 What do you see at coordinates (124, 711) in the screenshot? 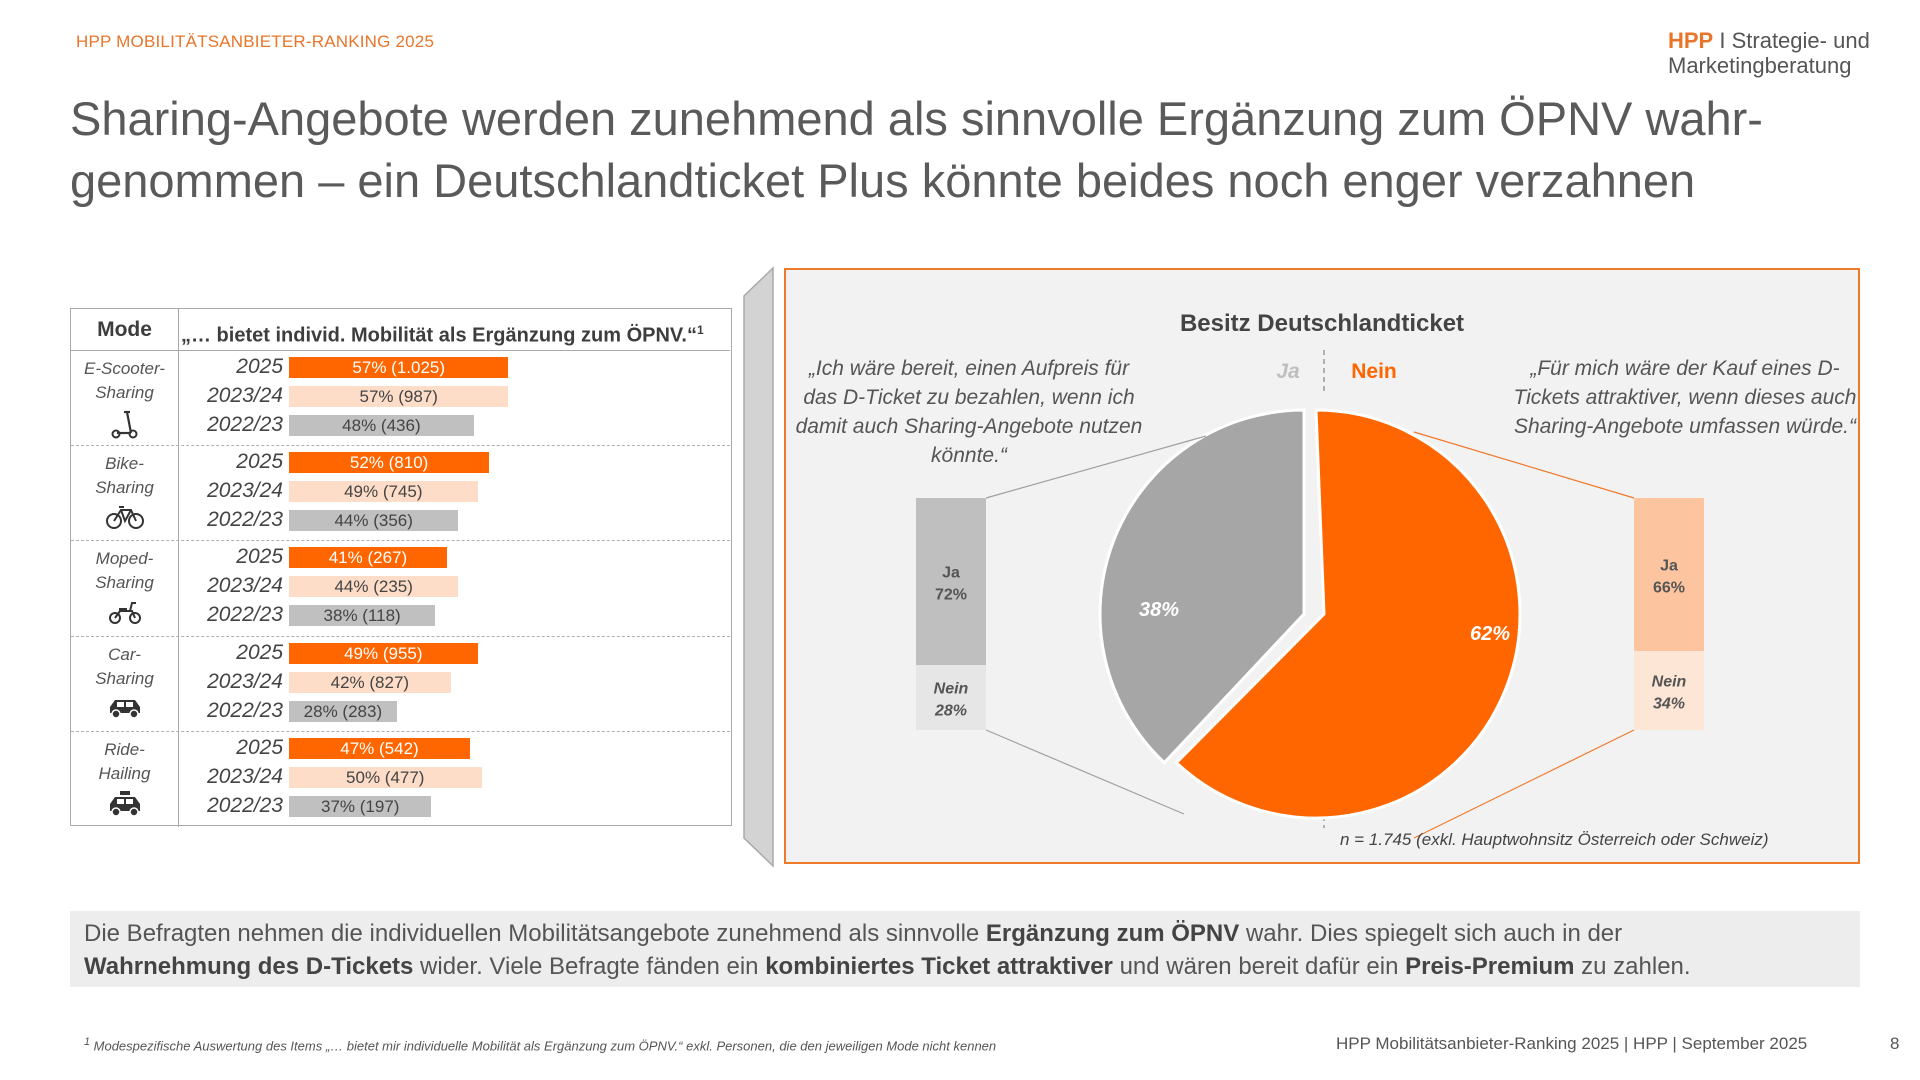
I see `car-icon` at bounding box center [124, 711].